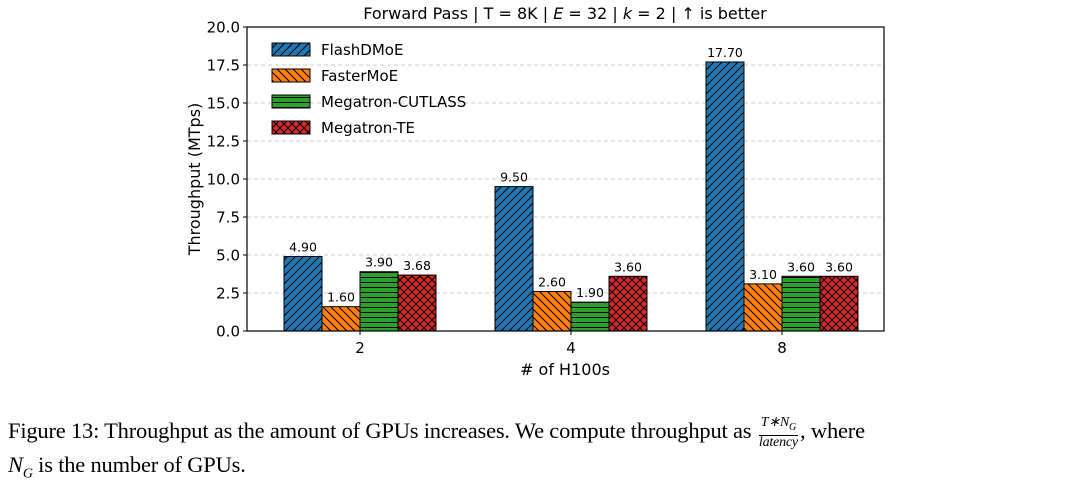 The width and height of the screenshot is (1069, 489). What do you see at coordinates (228, 256) in the screenshot?
I see `y-tick-label: 5.0` at bounding box center [228, 256].